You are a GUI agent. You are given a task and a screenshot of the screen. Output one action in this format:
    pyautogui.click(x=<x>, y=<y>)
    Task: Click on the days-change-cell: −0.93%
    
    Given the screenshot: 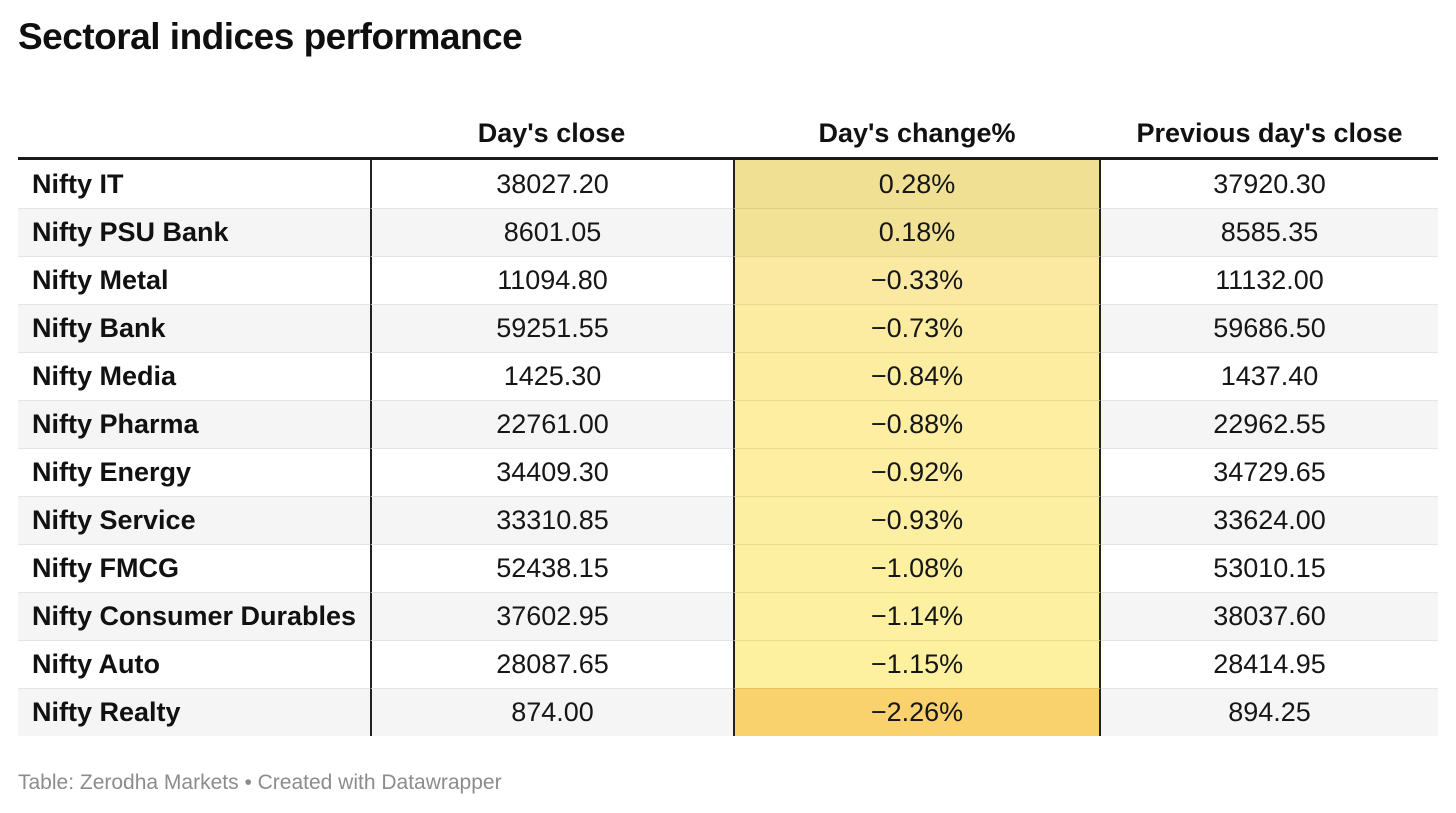 What is the action you would take?
    pyautogui.click(x=917, y=520)
    